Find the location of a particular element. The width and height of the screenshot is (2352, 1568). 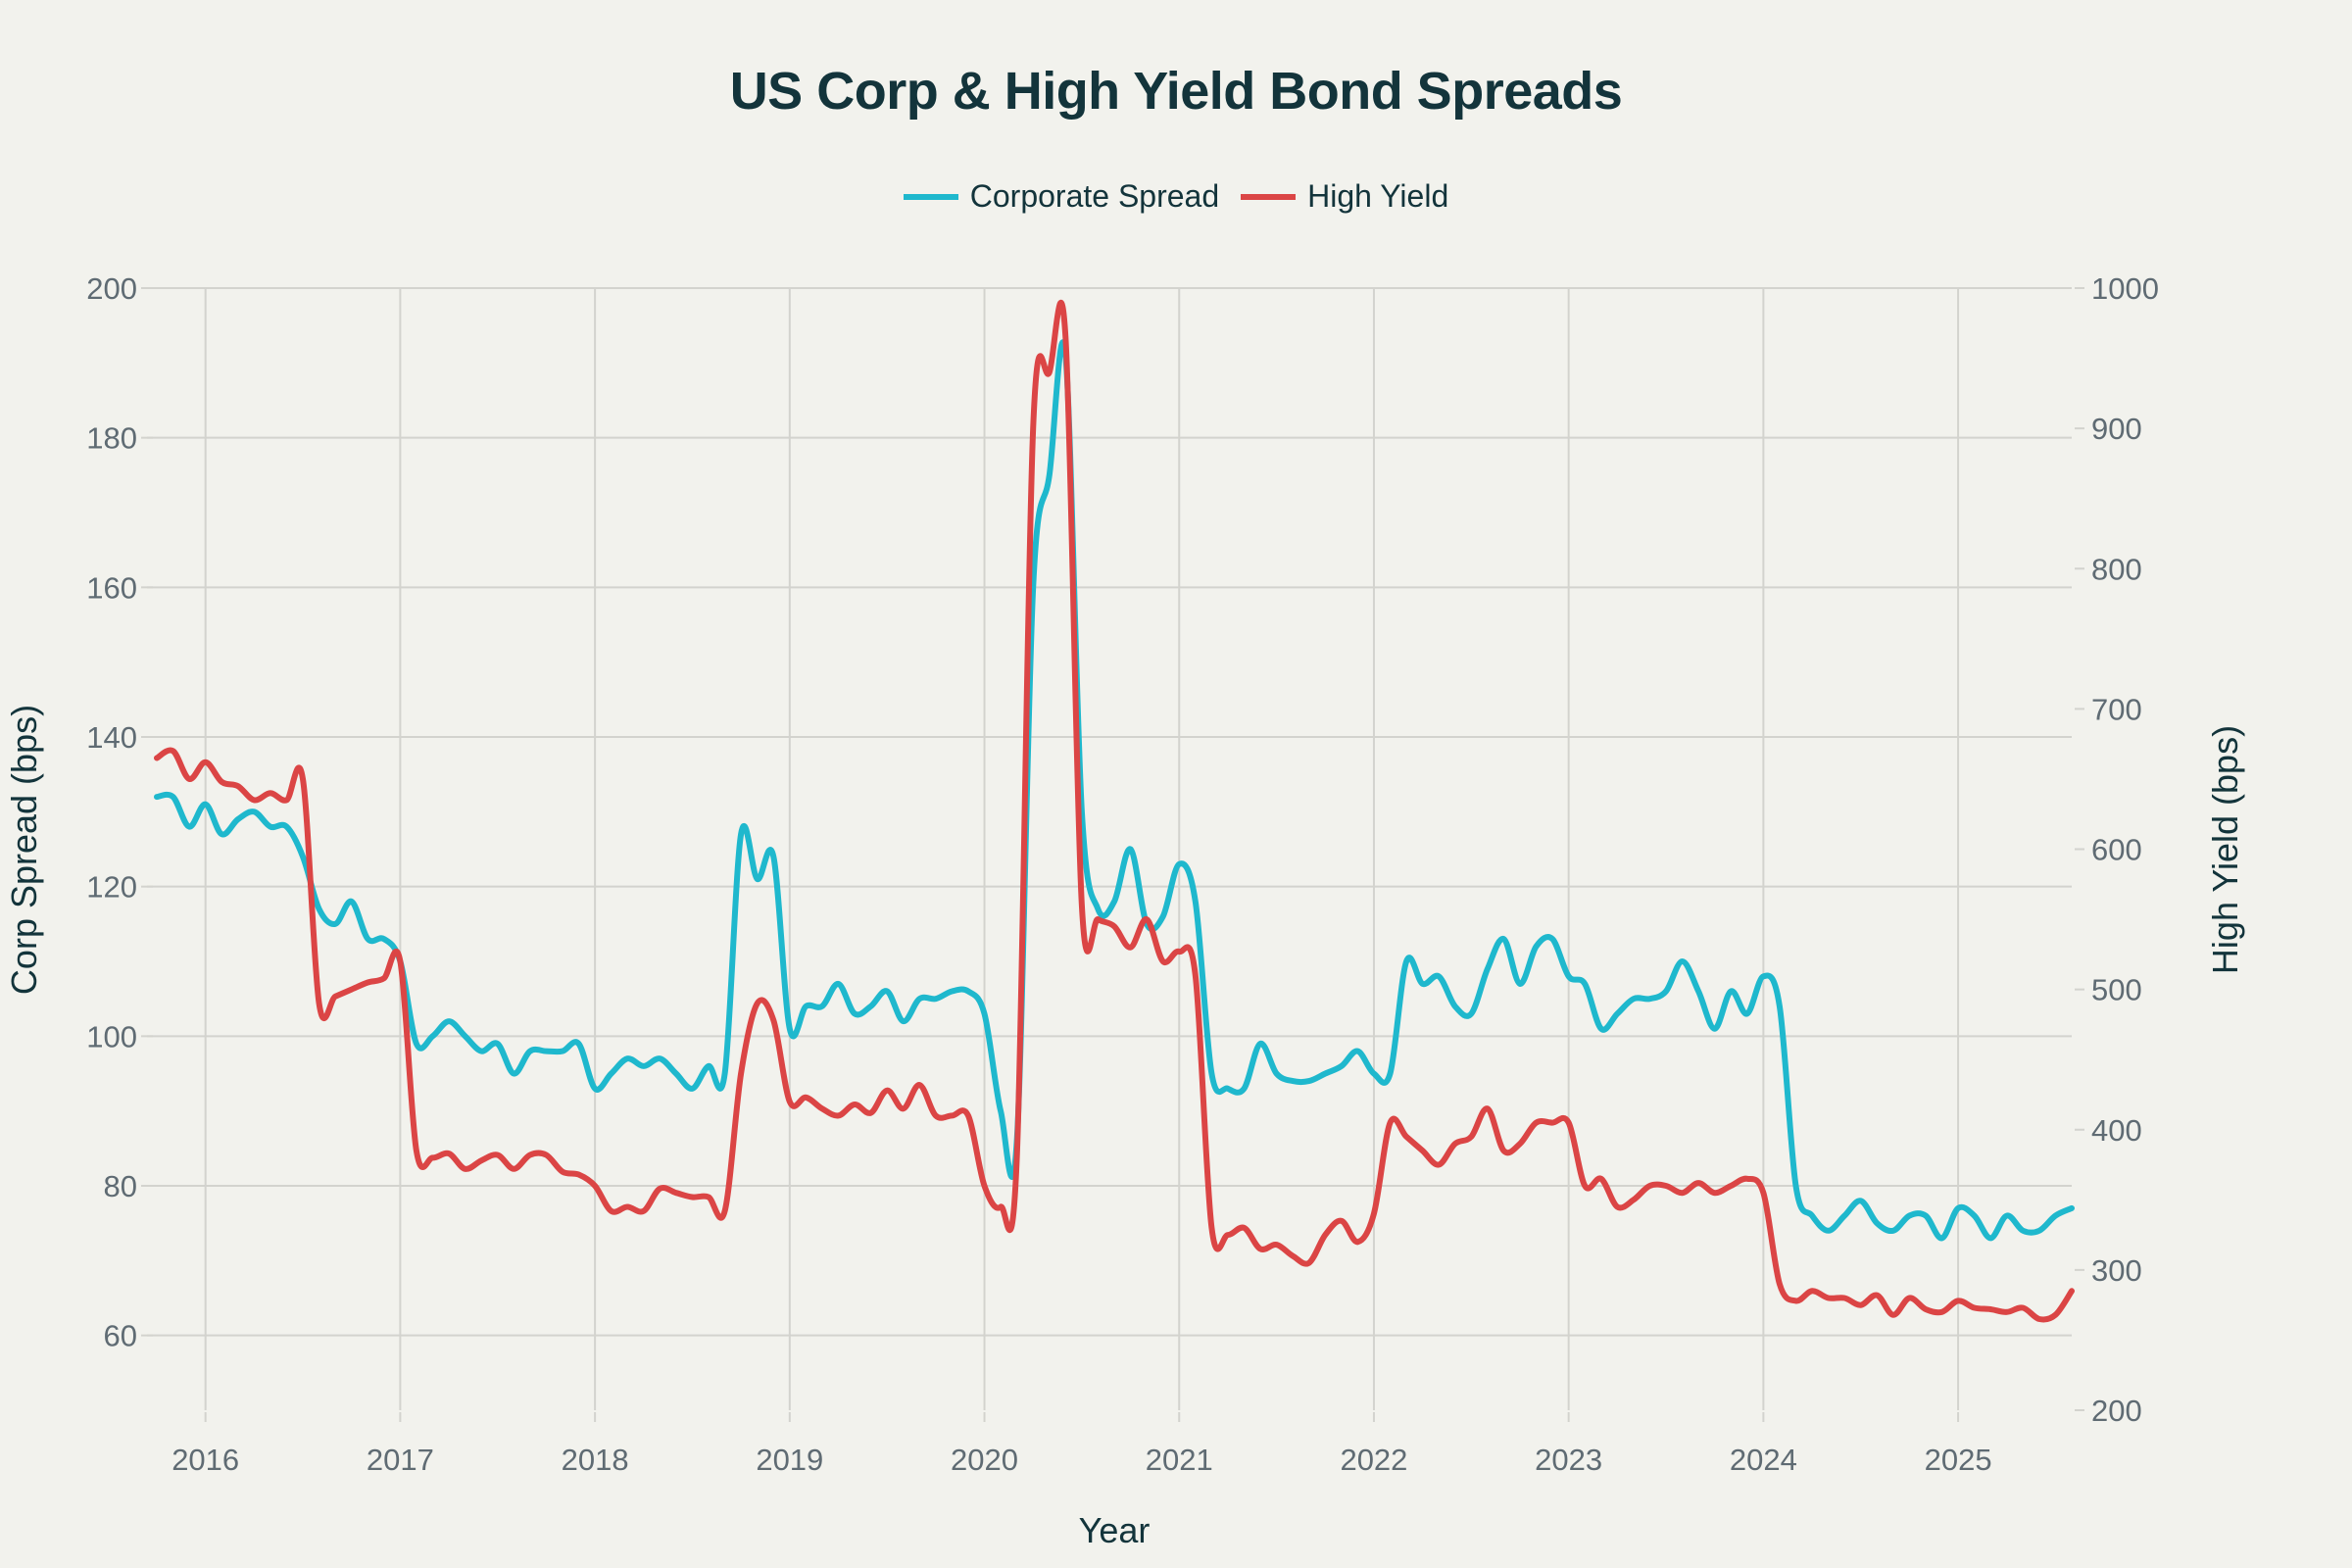

x-tick-label: 2024 is located at coordinates (1763, 1460).